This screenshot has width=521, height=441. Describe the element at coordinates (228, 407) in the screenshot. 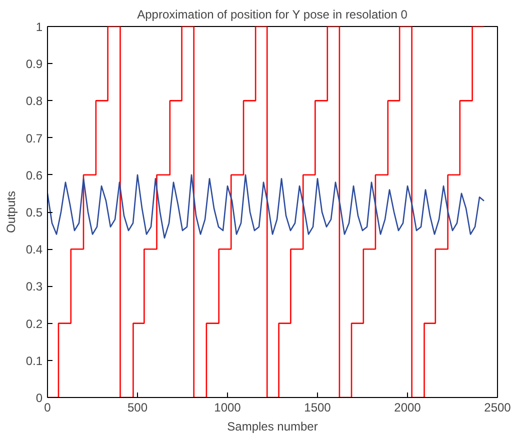

I see `x-tick-label: 1000` at that location.